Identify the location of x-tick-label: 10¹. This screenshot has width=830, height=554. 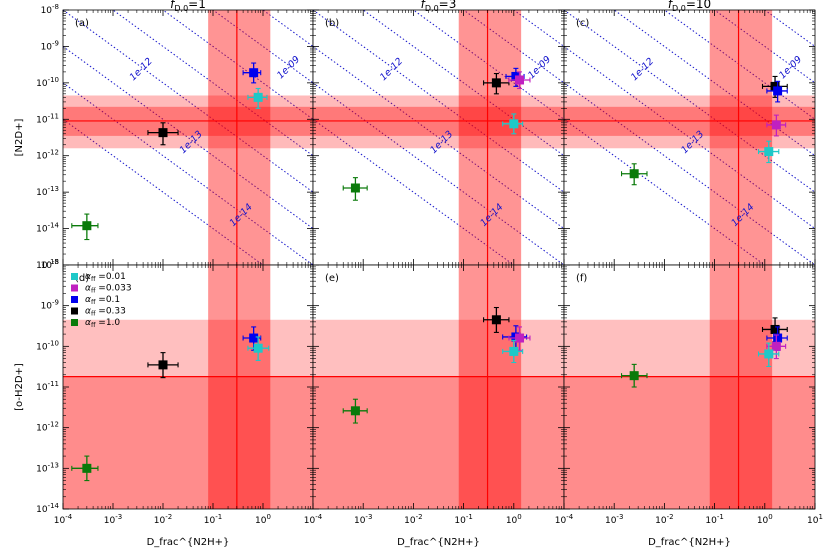
(815, 519).